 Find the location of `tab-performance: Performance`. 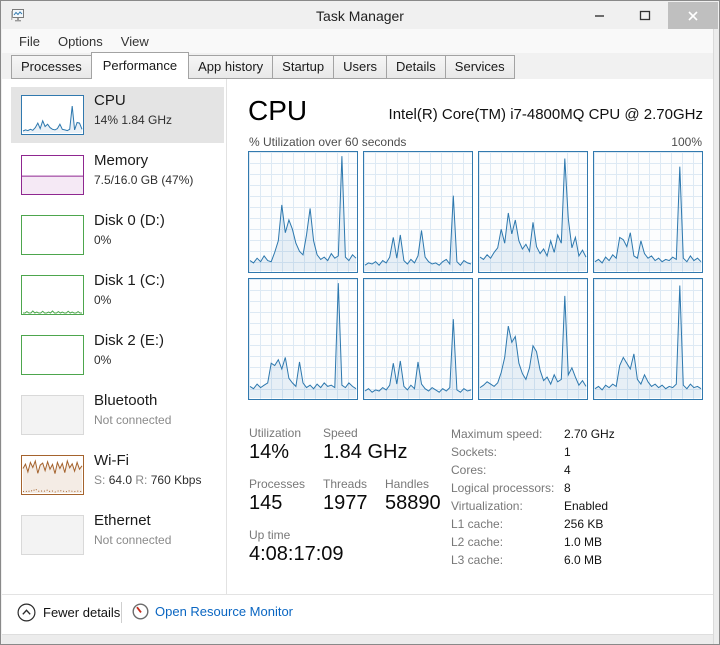

tab-performance: Performance is located at coordinates (140, 65).